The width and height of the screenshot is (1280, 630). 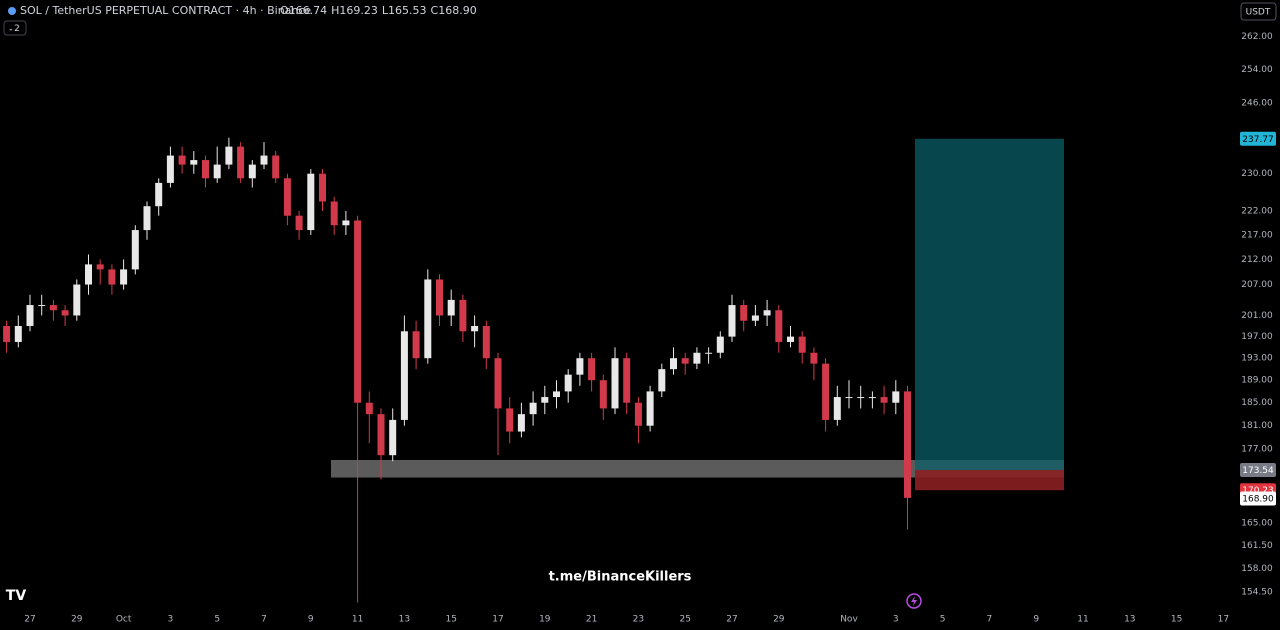 I want to click on y-tick-label: 161.50, so click(x=1257, y=546).